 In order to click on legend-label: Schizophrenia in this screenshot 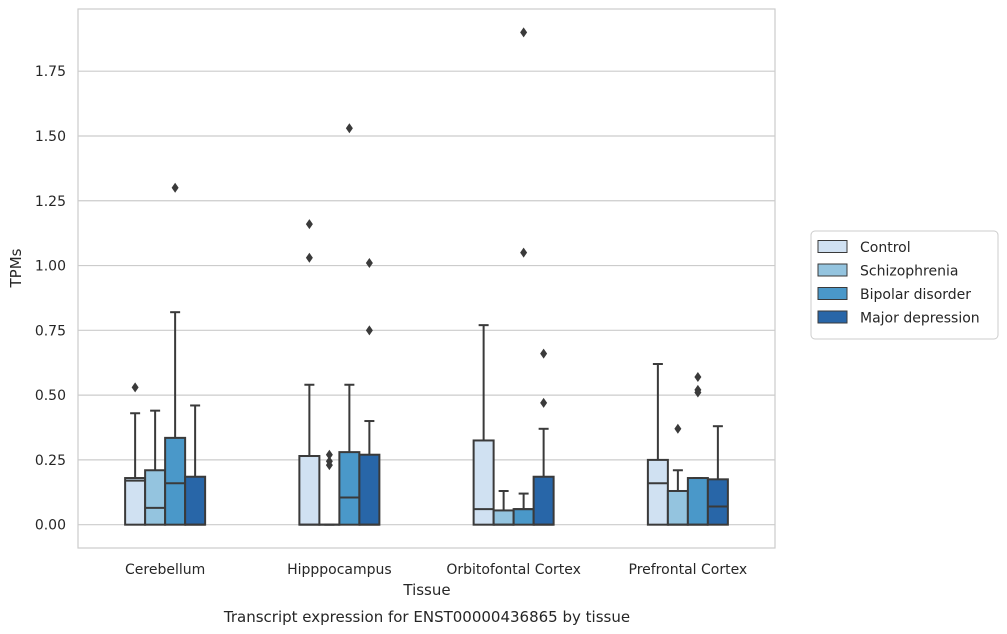, I will do `click(909, 272)`.